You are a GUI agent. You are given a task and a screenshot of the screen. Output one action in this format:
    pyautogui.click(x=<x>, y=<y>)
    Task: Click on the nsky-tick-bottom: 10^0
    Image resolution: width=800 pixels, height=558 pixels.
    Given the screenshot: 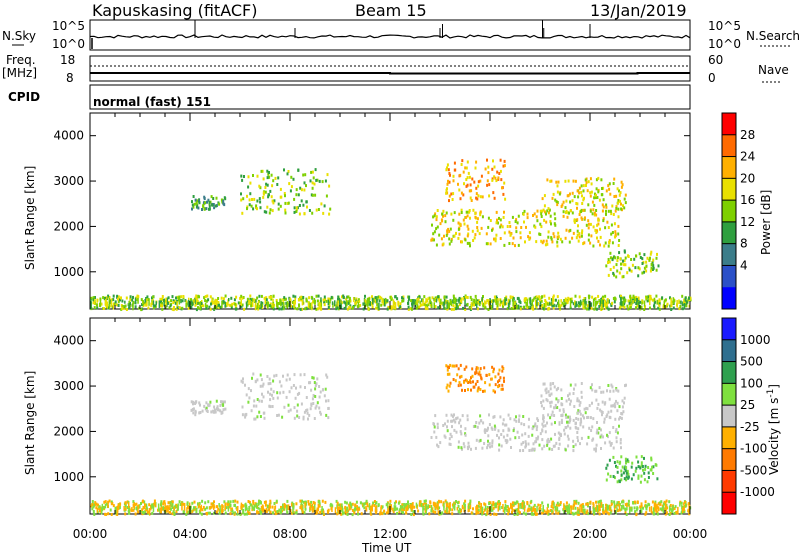 What is the action you would take?
    pyautogui.click(x=68, y=44)
    